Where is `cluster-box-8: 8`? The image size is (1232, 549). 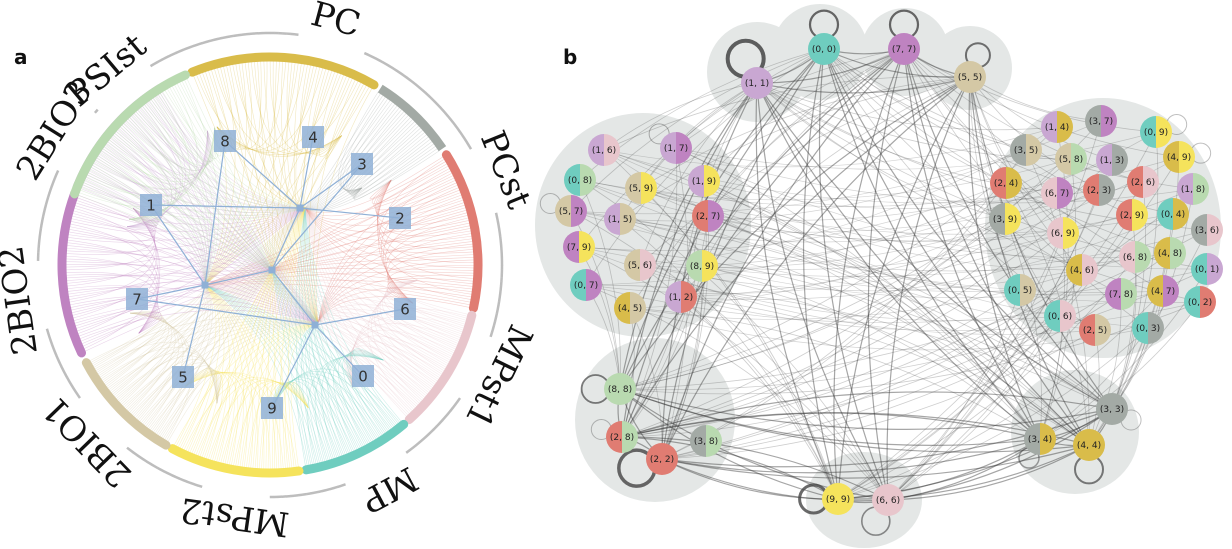
cluster-box-8: 8 is located at coordinates (225, 141).